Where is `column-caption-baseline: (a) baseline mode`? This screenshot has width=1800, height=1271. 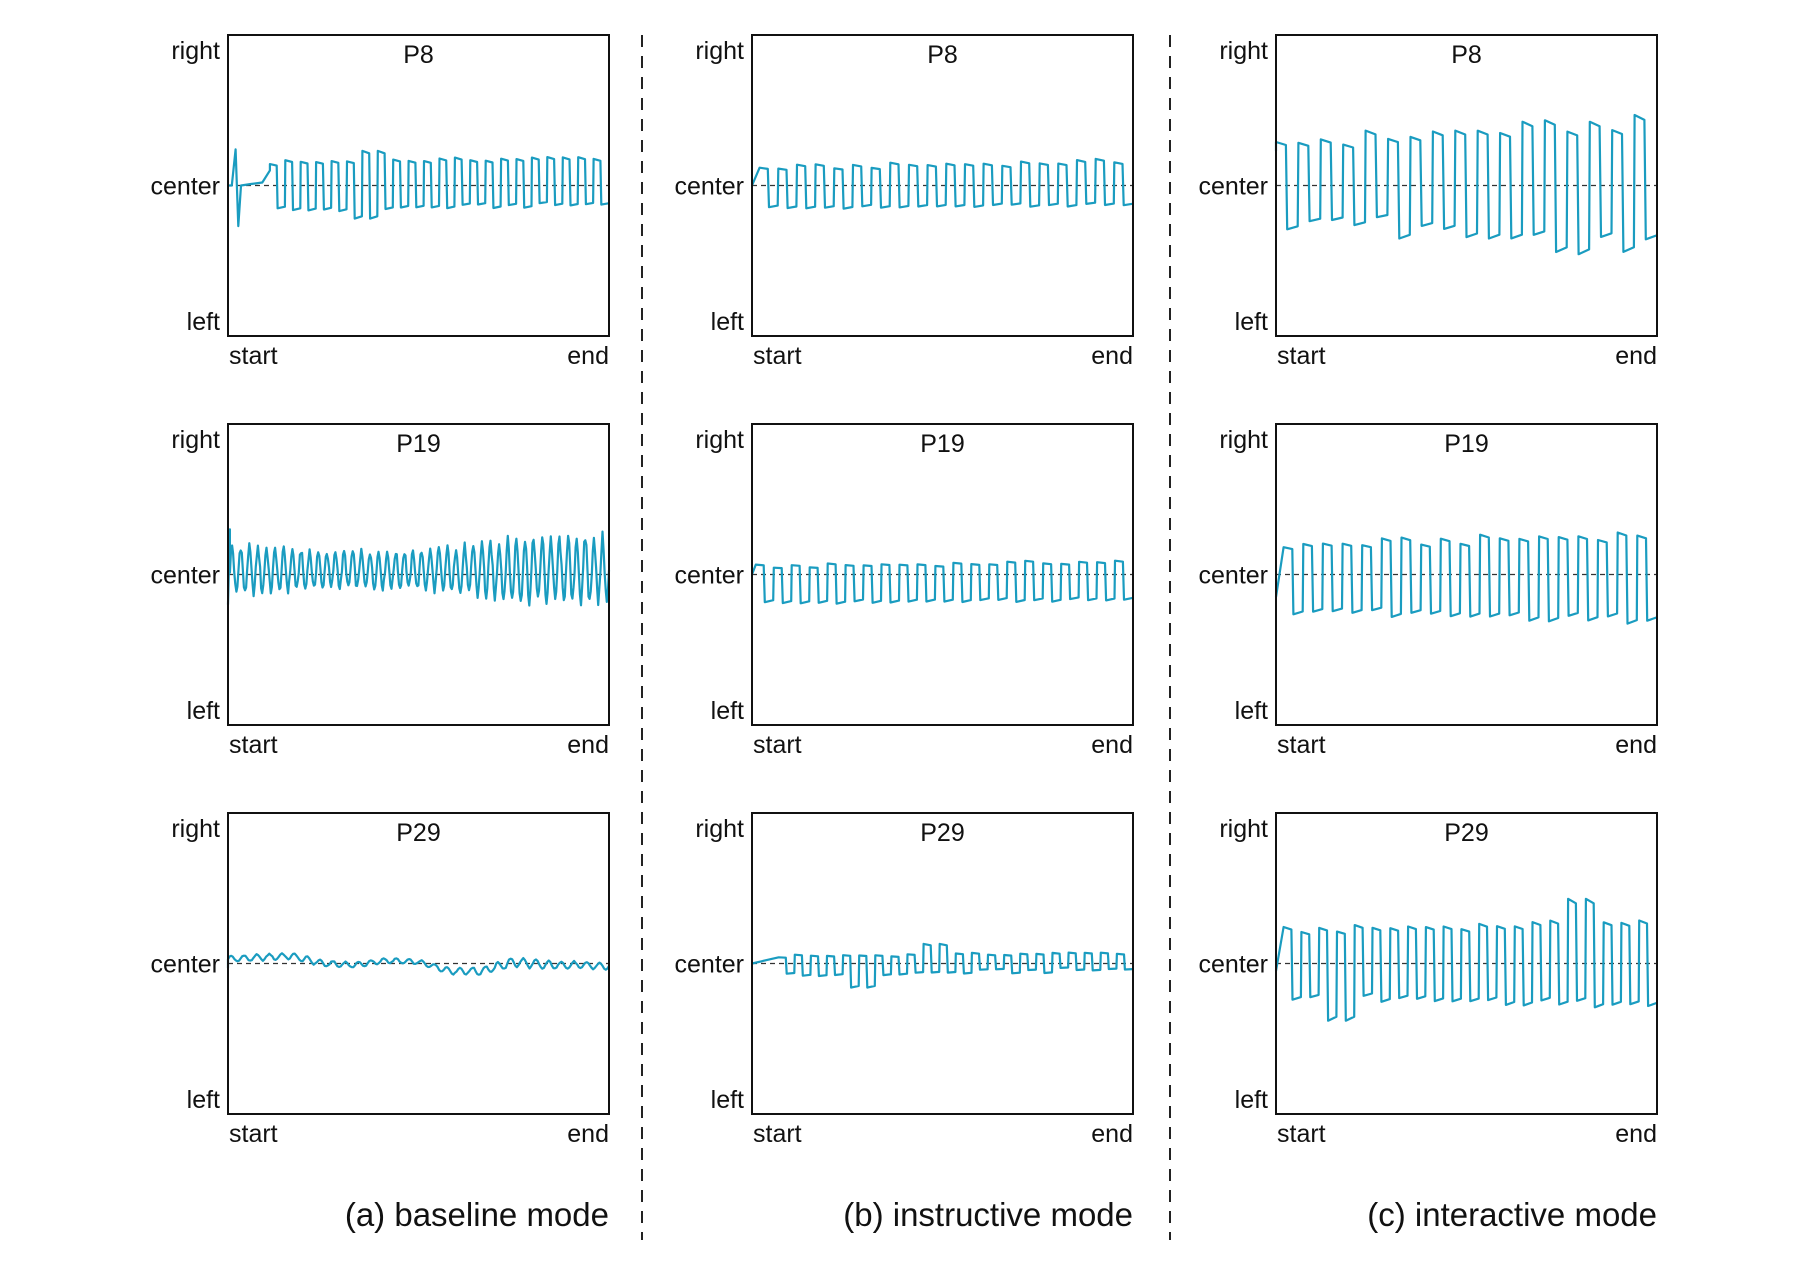 column-caption-baseline: (a) baseline mode is located at coordinates (477, 1214).